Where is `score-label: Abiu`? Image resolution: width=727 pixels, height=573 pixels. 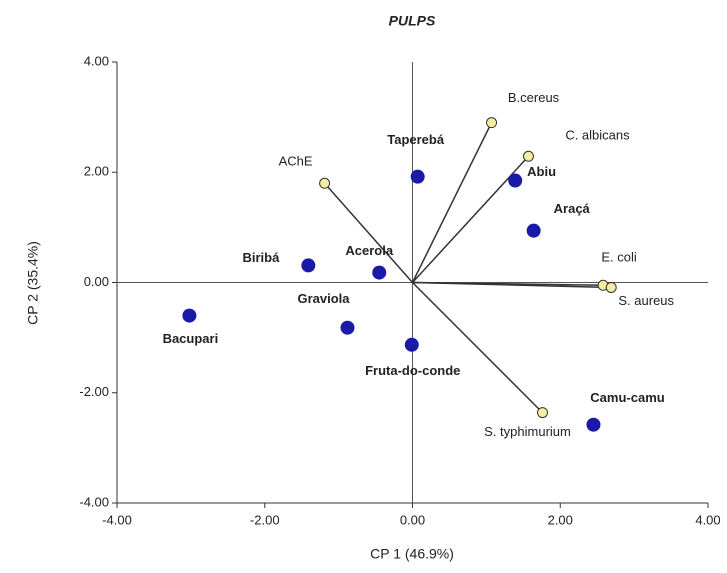
score-label: Abiu is located at coordinates (541, 171).